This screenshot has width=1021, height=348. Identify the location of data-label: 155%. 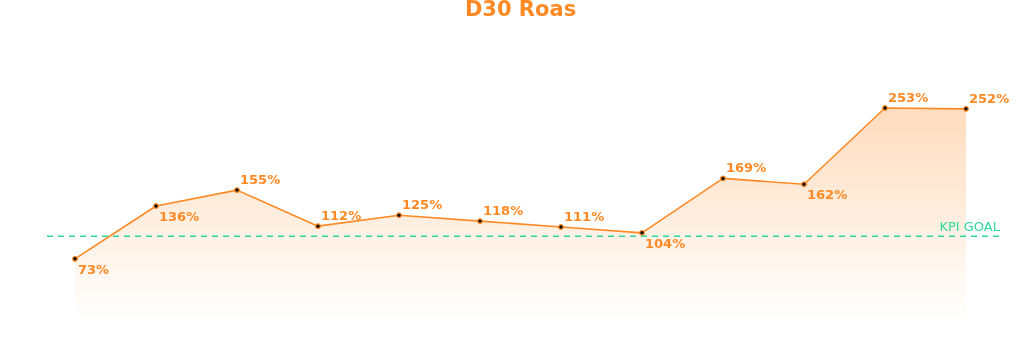
(260, 180).